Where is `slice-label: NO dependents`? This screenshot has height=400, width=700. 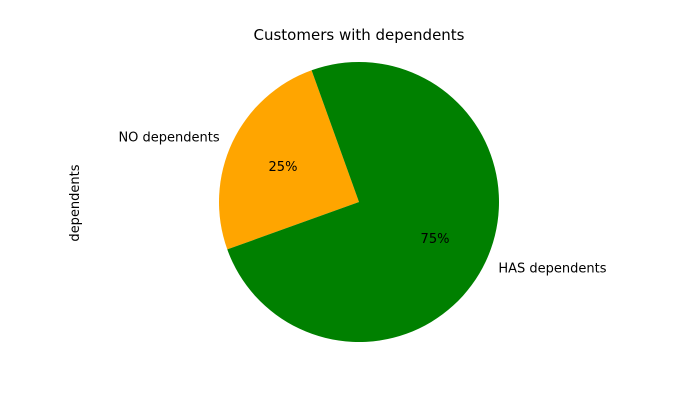 slice-label: NO dependents is located at coordinates (168, 137).